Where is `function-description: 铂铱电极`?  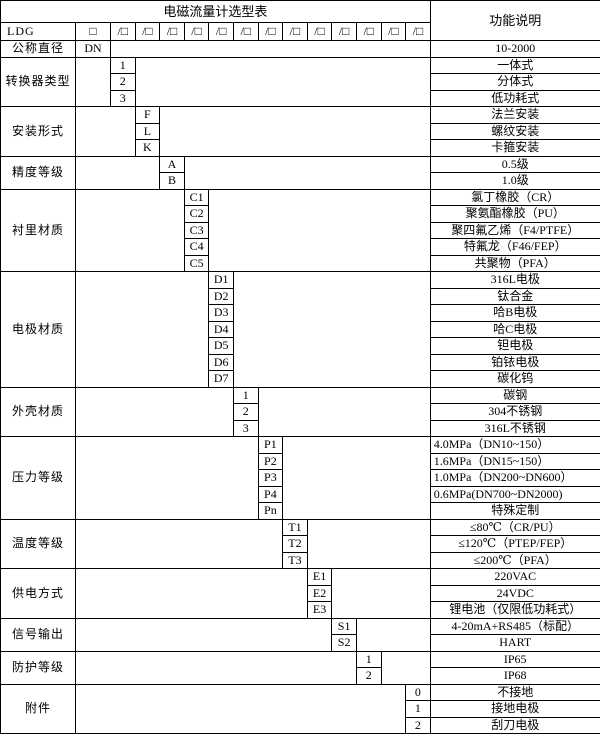 function-description: 铂铱电极 is located at coordinates (515, 362).